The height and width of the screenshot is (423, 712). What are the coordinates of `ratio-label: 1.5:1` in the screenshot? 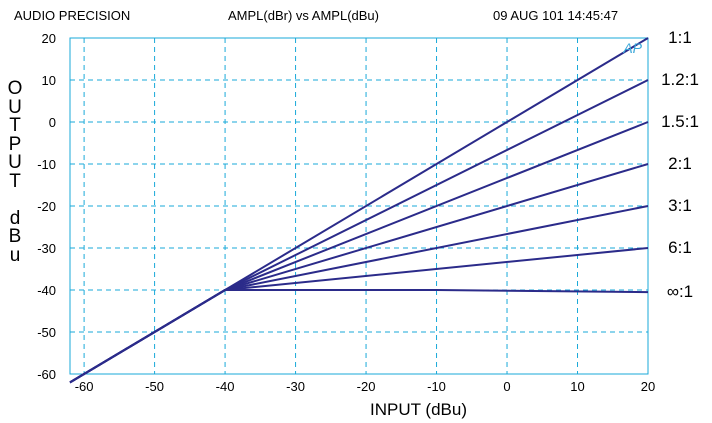 It's located at (680, 121).